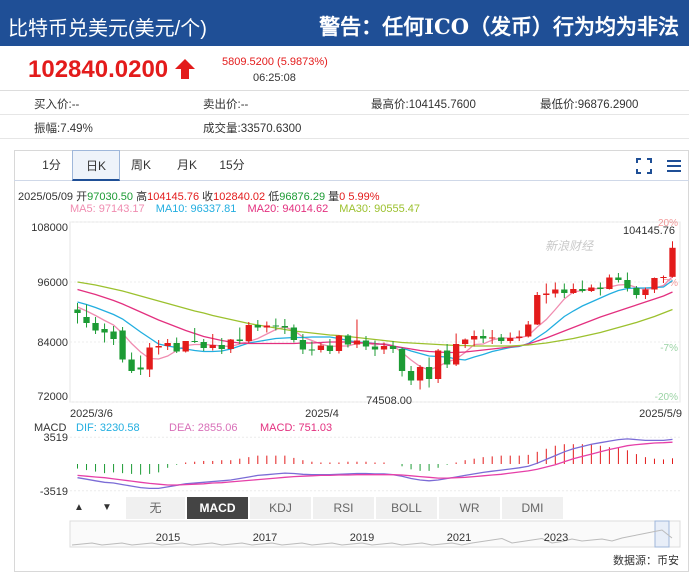 Image resolution: width=689 pixels, height=572 pixels. Describe the element at coordinates (407, 508) in the screenshot. I see `indicator-boll: BOLL` at that location.